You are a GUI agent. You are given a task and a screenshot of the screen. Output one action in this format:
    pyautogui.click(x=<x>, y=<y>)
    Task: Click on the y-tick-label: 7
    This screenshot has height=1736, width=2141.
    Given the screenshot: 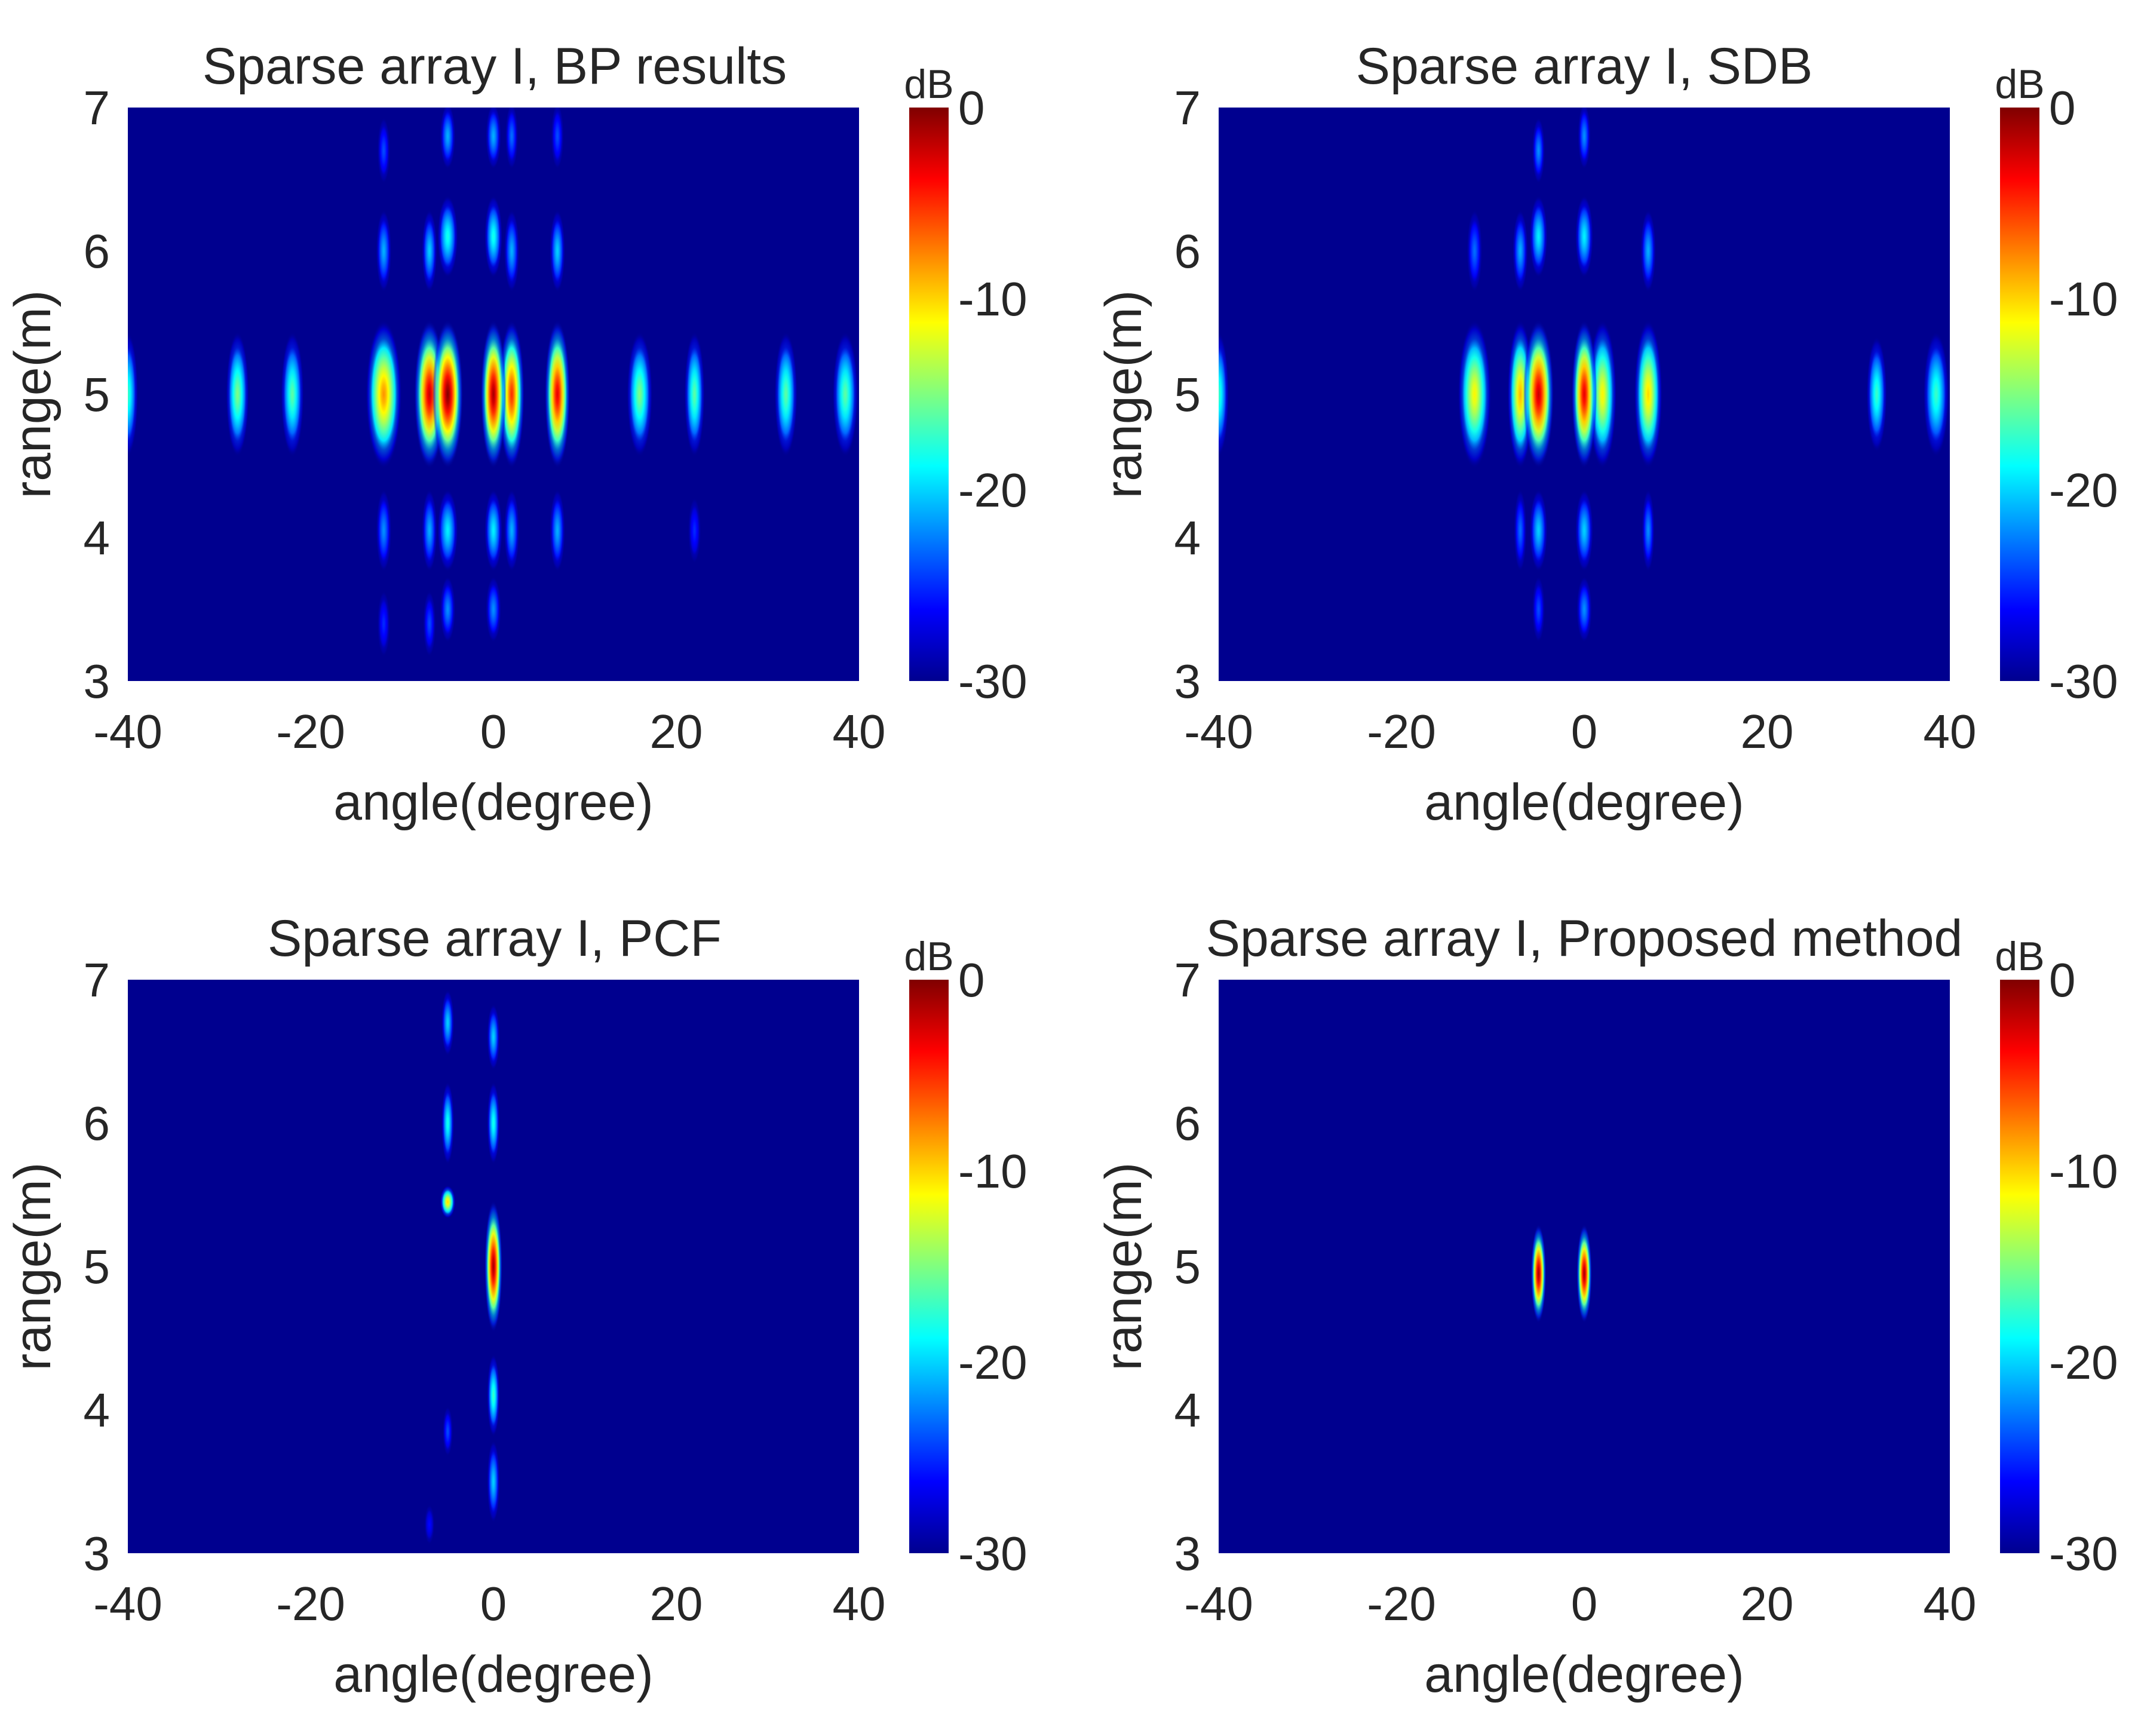 What is the action you would take?
    pyautogui.click(x=97, y=980)
    